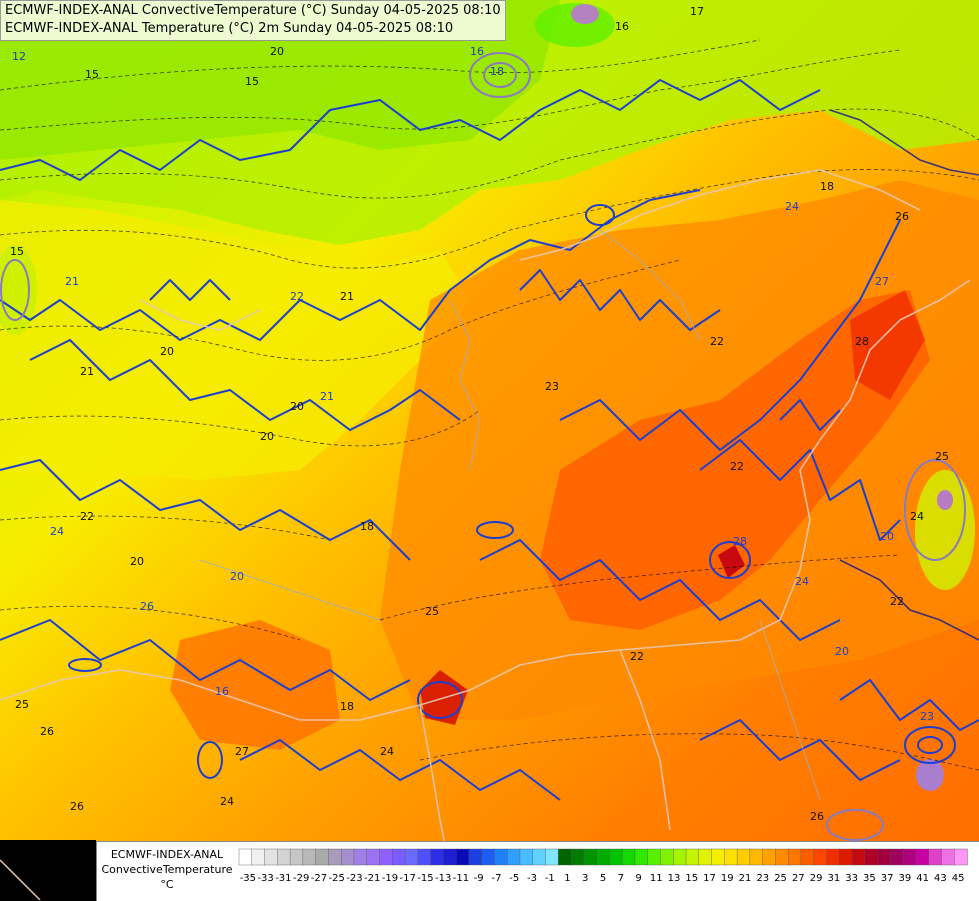 The height and width of the screenshot is (901, 979). I want to click on legend-tick-label: 3, so click(585, 878).